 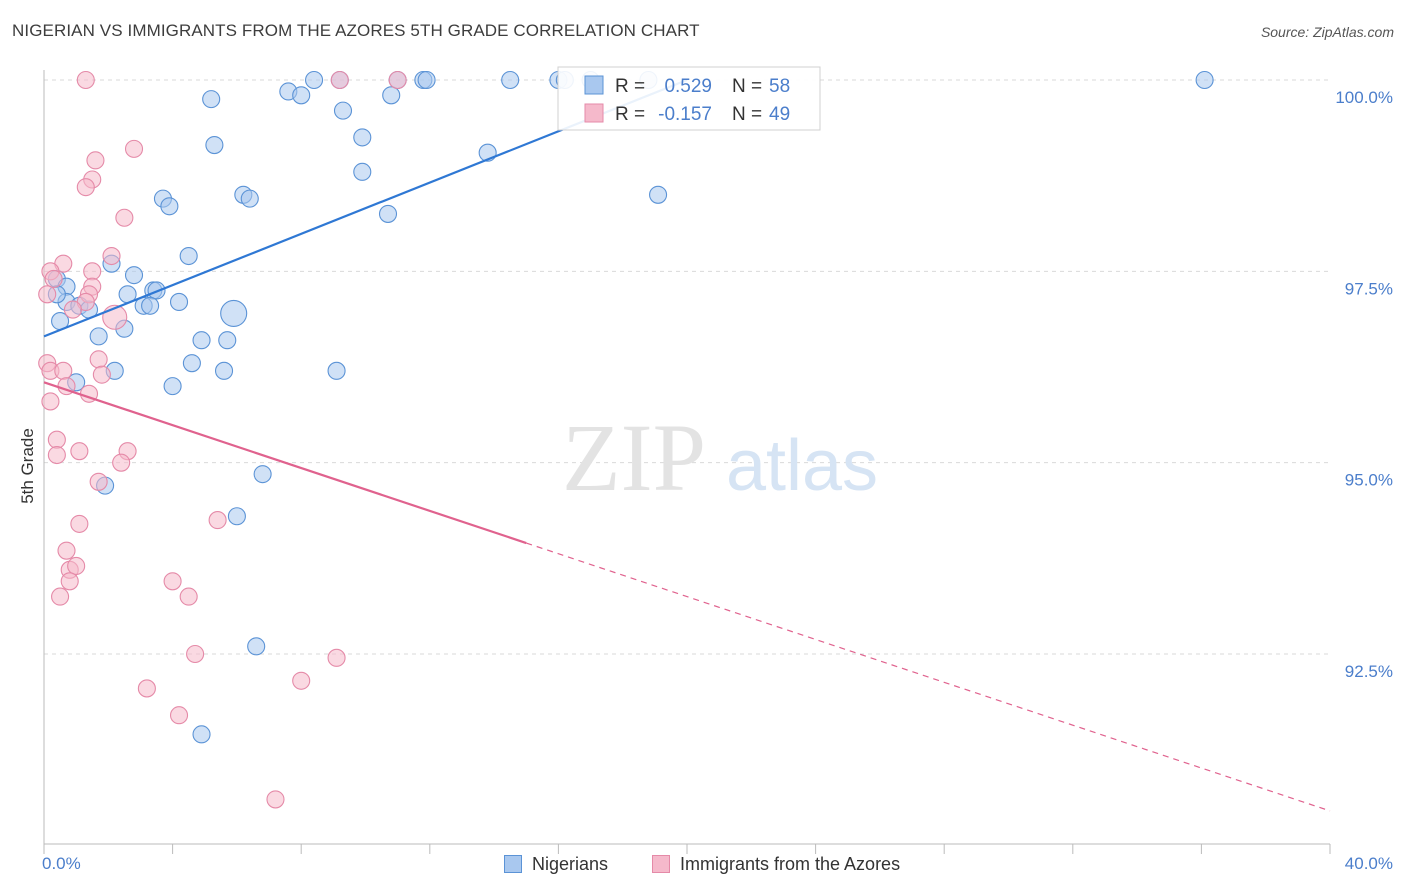 What do you see at coordinates (1364, 384) in the screenshot?
I see `y-tick-labels: 100.0% 97.5% 95.0% 92.5%` at bounding box center [1364, 384].